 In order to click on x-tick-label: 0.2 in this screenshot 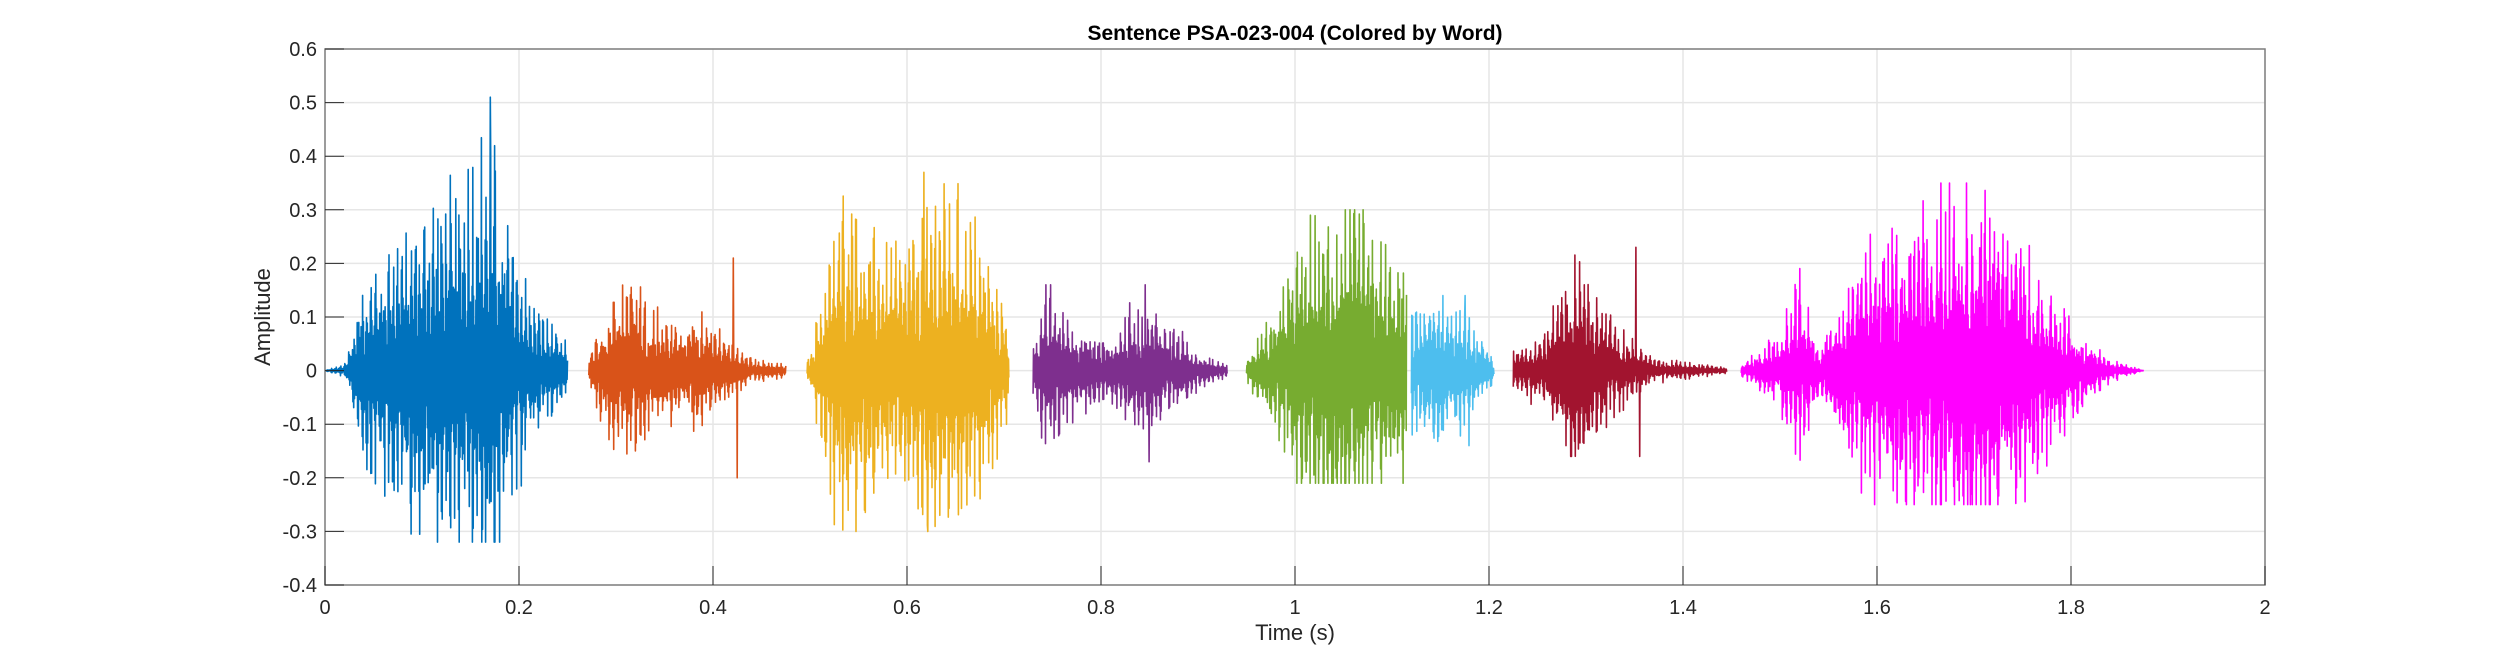, I will do `click(519, 608)`.